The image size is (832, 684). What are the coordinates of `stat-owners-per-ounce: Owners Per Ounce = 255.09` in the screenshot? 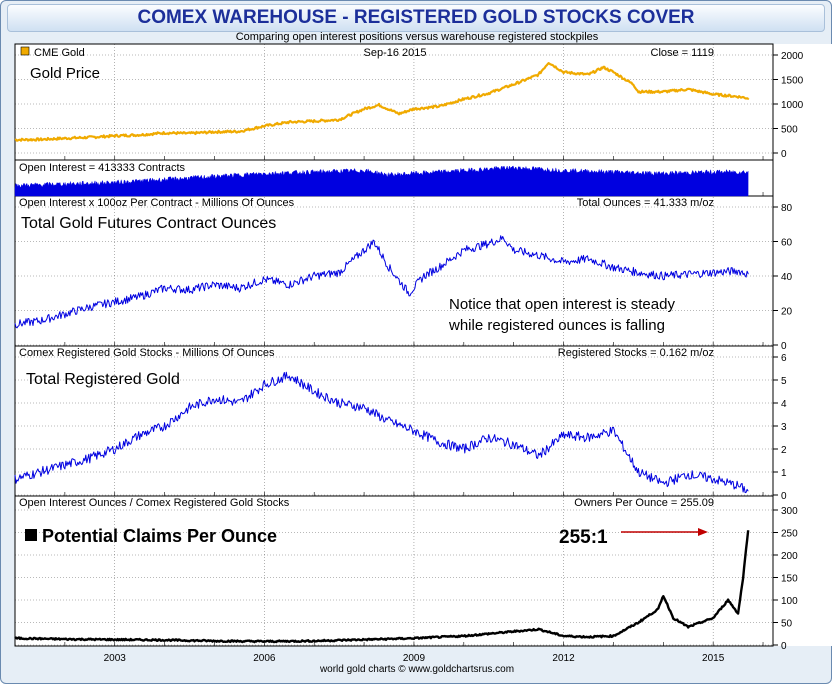 It's located at (644, 503).